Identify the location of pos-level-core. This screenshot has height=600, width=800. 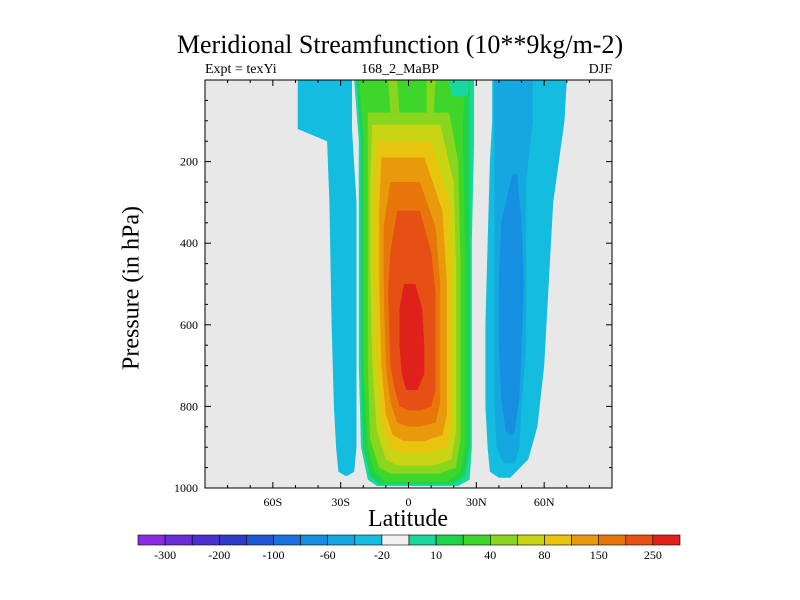
(412, 337).